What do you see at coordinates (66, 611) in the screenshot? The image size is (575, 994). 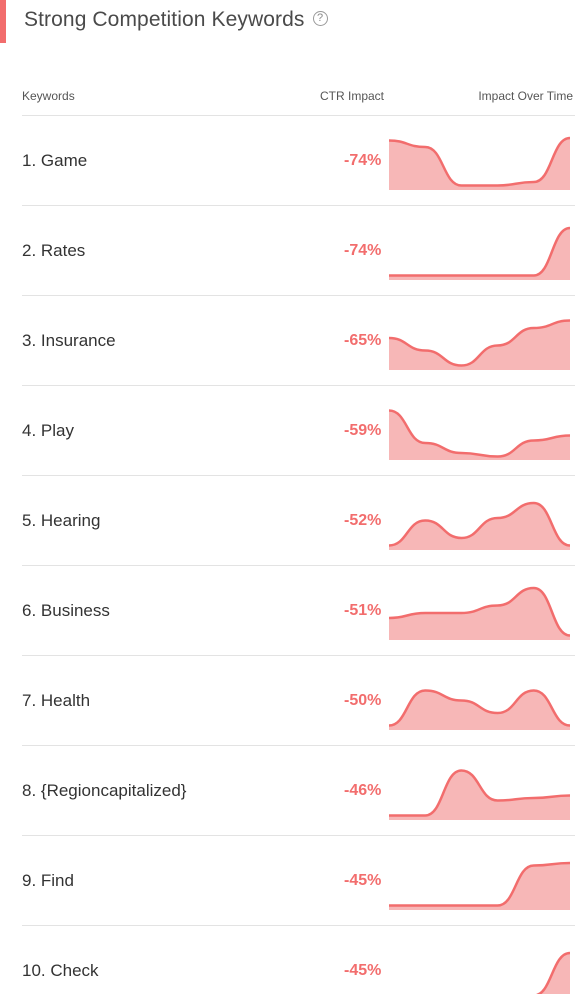 I see `keyword-label: 6. Business` at bounding box center [66, 611].